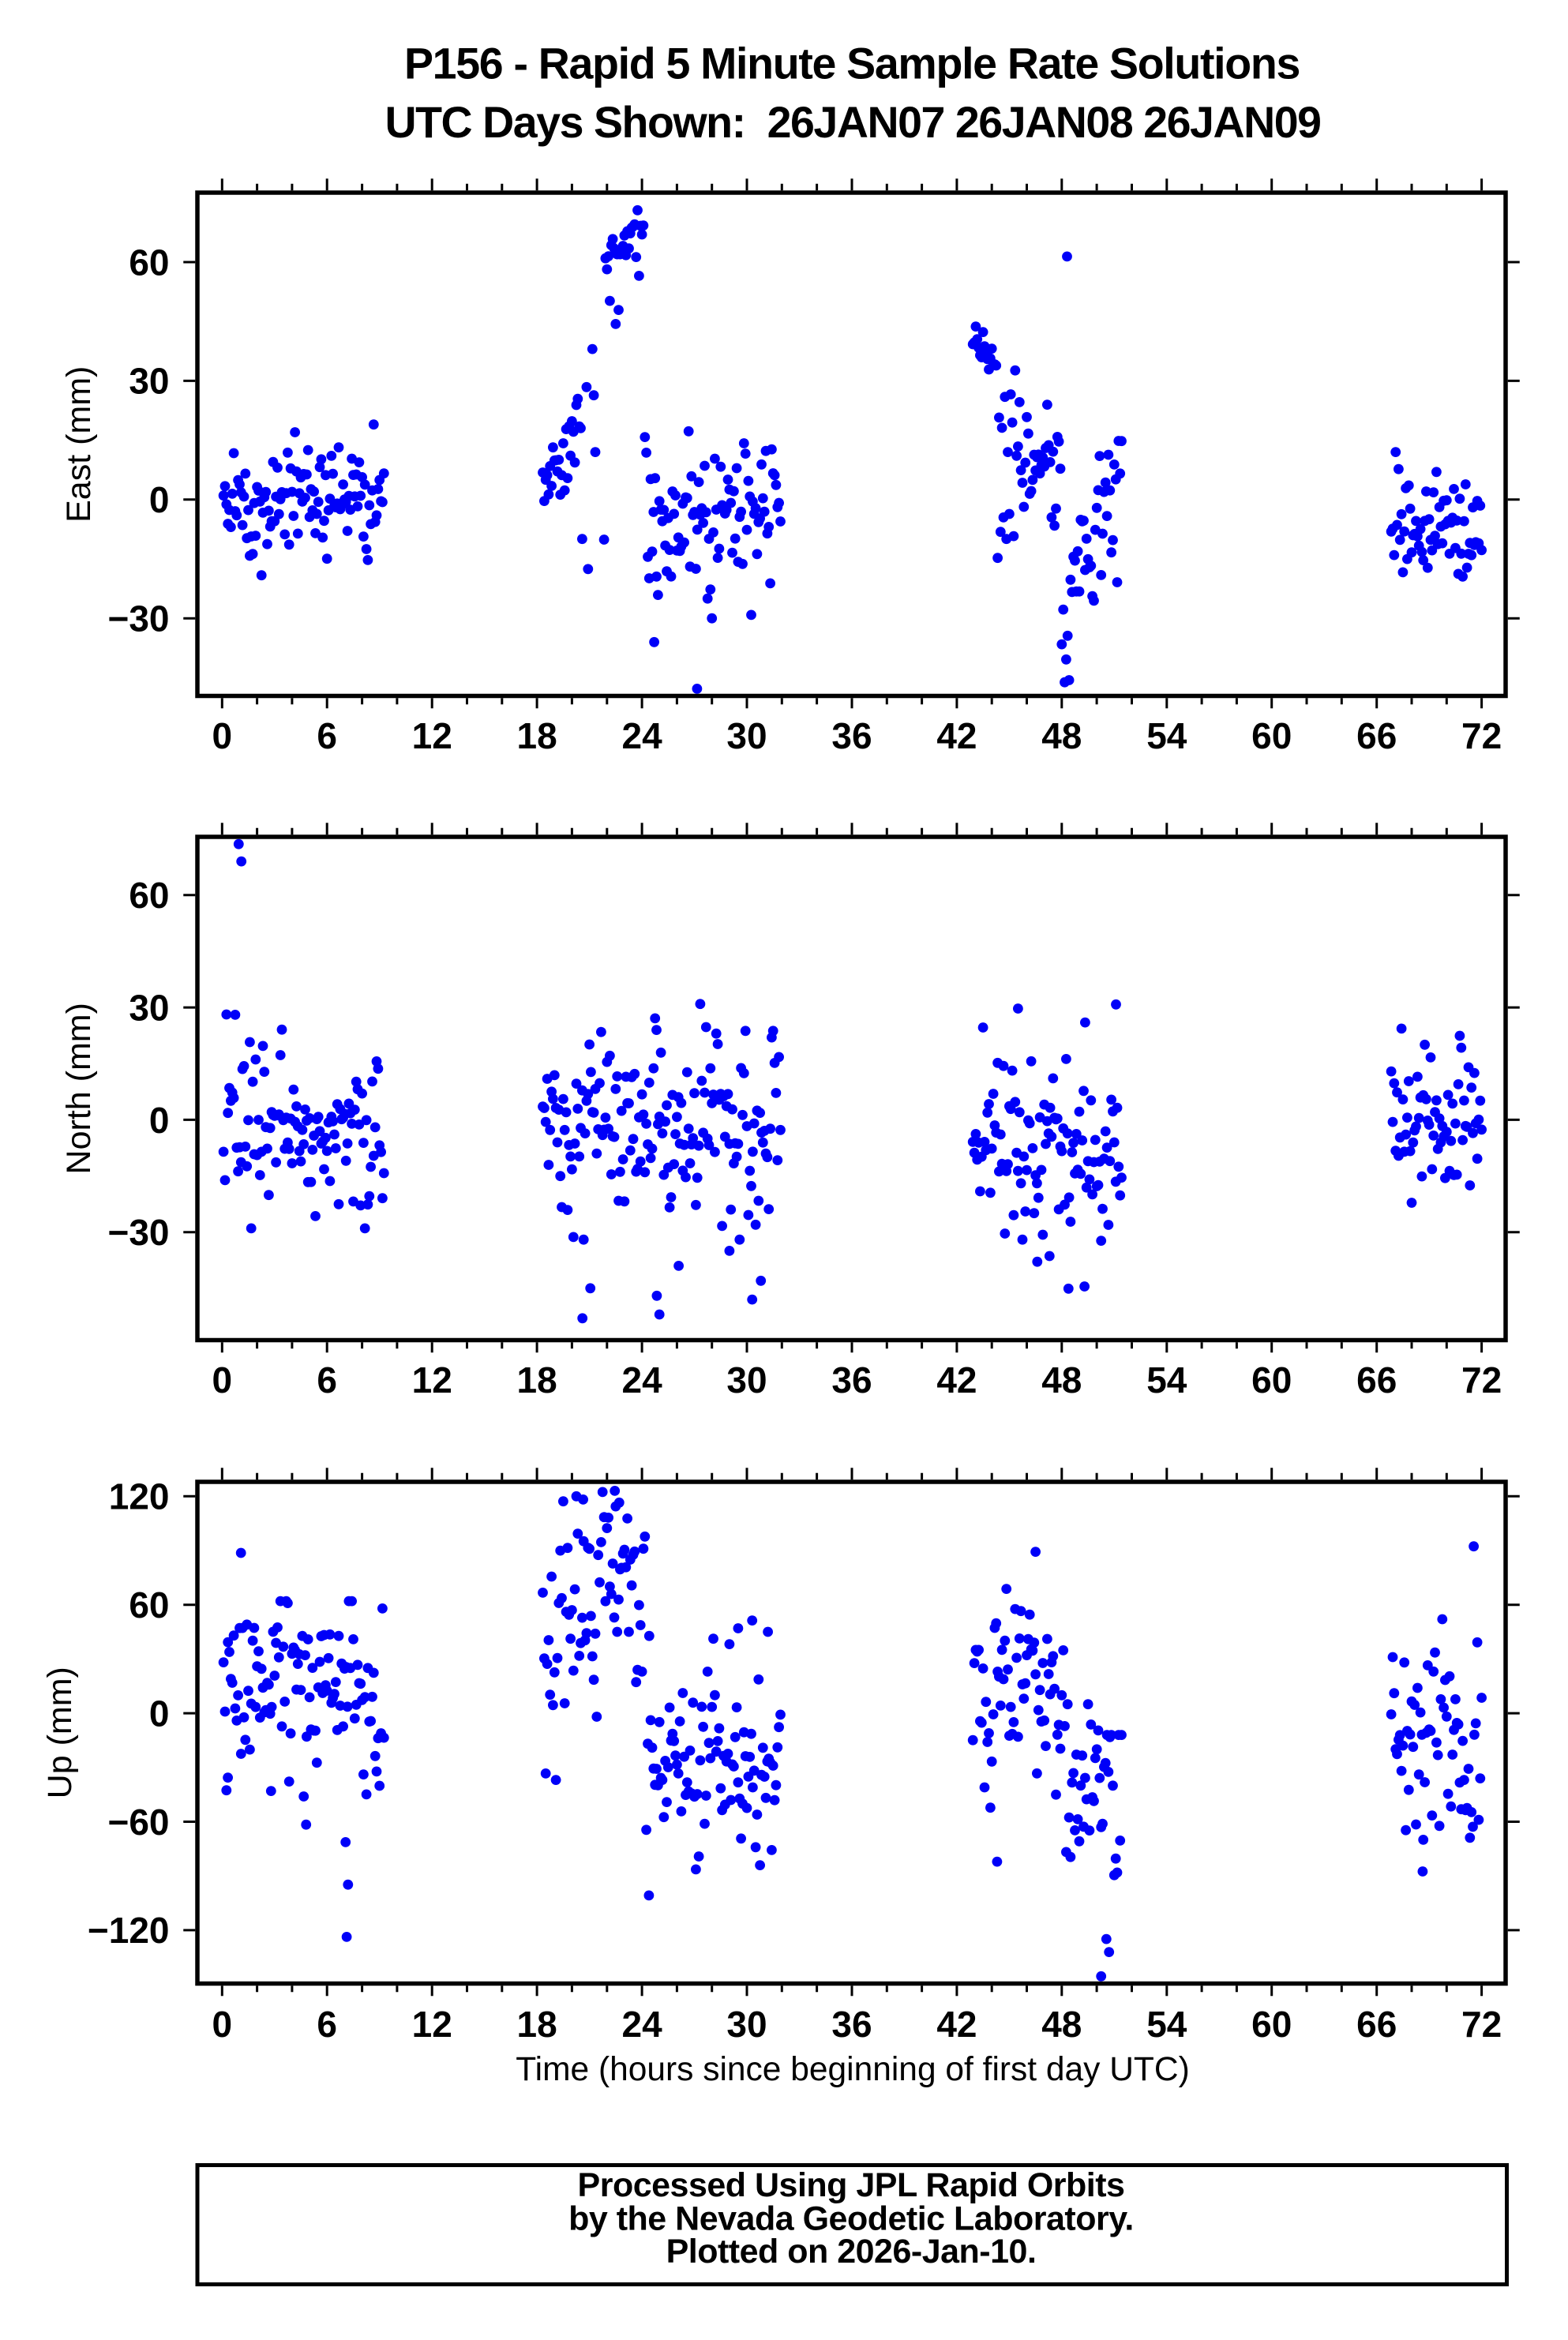 Image resolution: width=1568 pixels, height=2340 pixels. What do you see at coordinates (139, 1496) in the screenshot?
I see `svg-text: 120` at bounding box center [139, 1496].